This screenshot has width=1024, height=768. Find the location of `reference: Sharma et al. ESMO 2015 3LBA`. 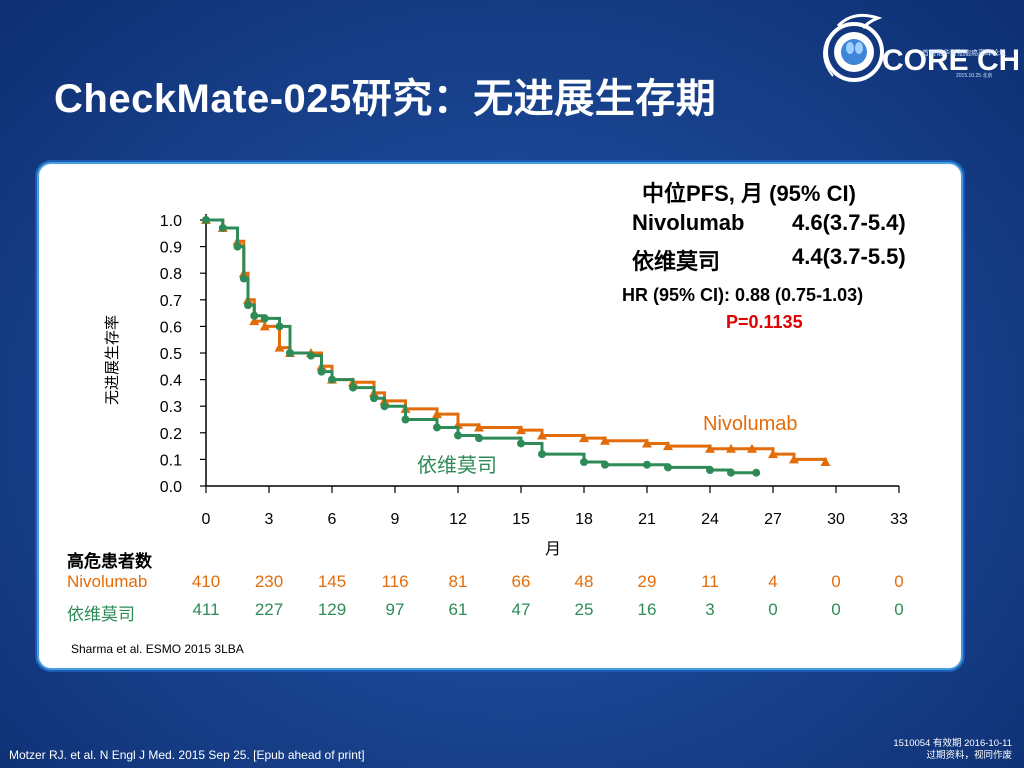

reference: Sharma et al. ESMO 2015 3LBA is located at coordinates (157, 649).